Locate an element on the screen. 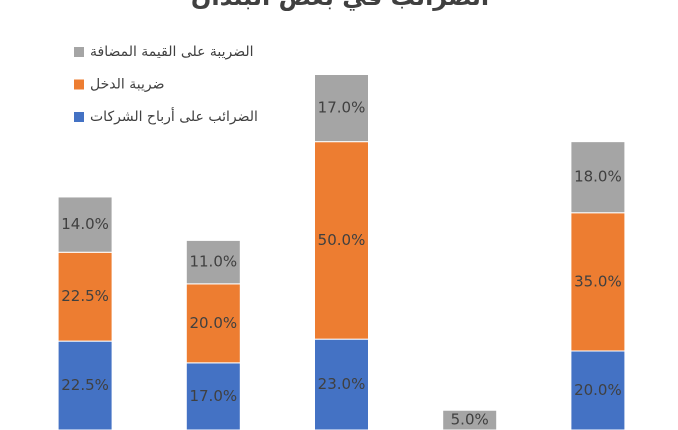 The image size is (678, 430). data-label: 5.0% is located at coordinates (470, 420).